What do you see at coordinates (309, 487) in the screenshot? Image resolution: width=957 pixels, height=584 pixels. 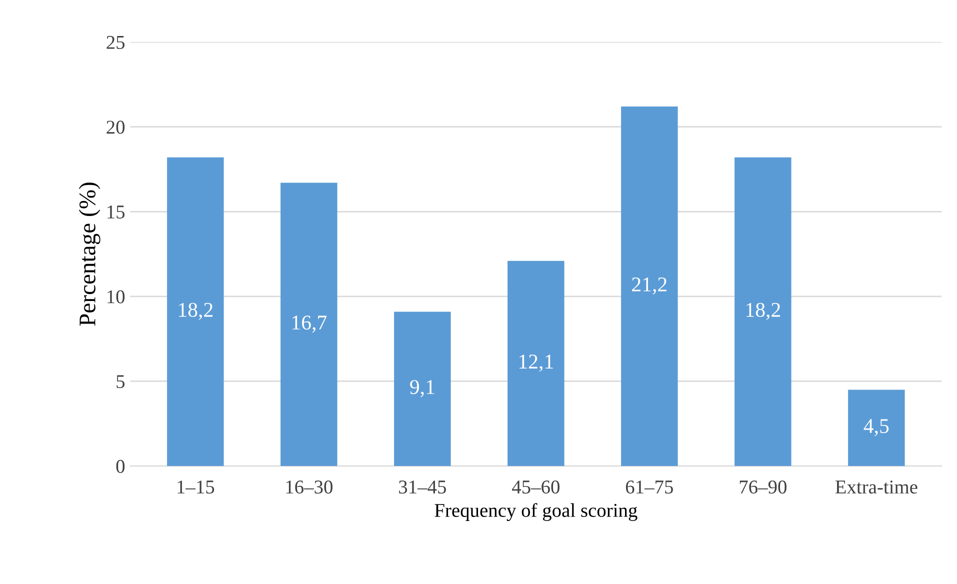 I see `x-tick-label: 16–30` at bounding box center [309, 487].